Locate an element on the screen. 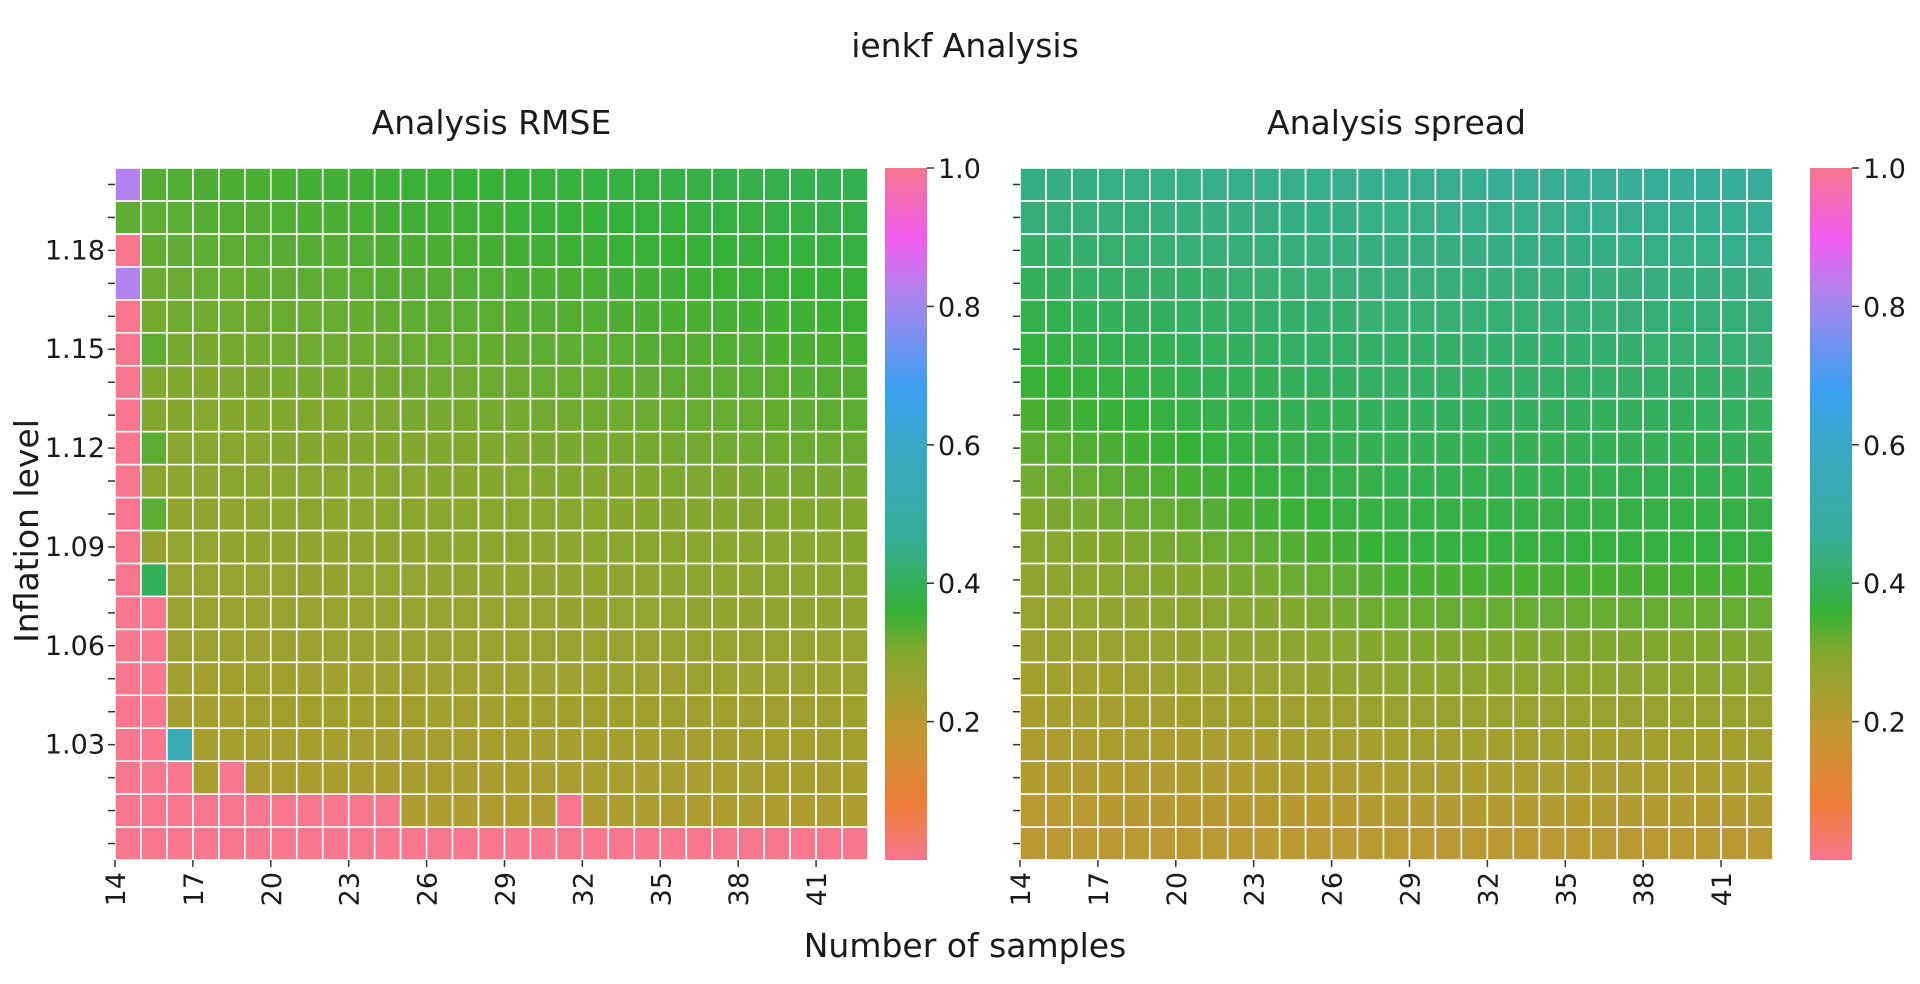 Image resolution: width=1920 pixels, height=984 pixels. x-tick-label: 20 is located at coordinates (1177, 889).